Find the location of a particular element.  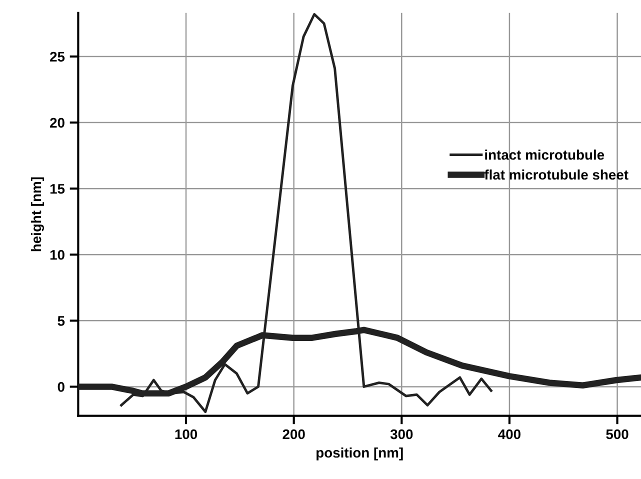

x-tick-label: 400 is located at coordinates (509, 434).